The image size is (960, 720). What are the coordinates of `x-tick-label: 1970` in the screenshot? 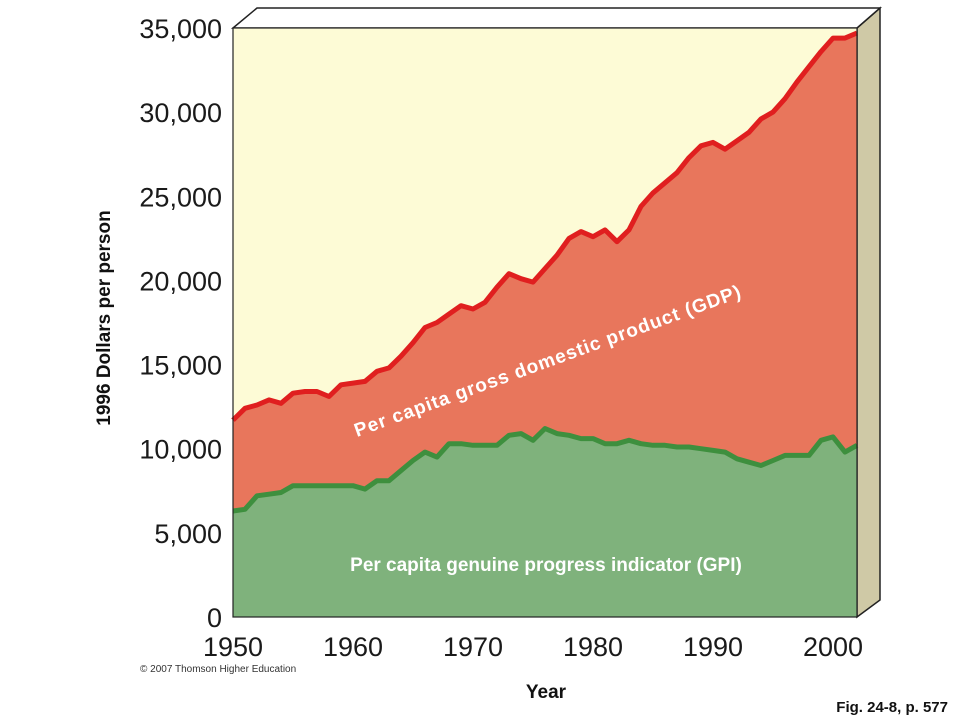 It's located at (473, 647).